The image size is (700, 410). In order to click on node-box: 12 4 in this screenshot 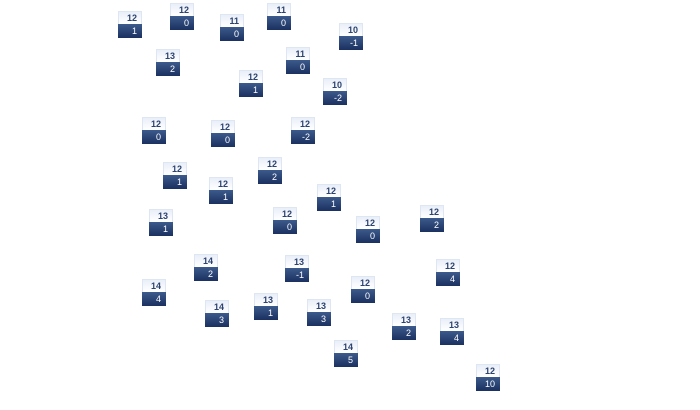, I will do `click(448, 272)`.